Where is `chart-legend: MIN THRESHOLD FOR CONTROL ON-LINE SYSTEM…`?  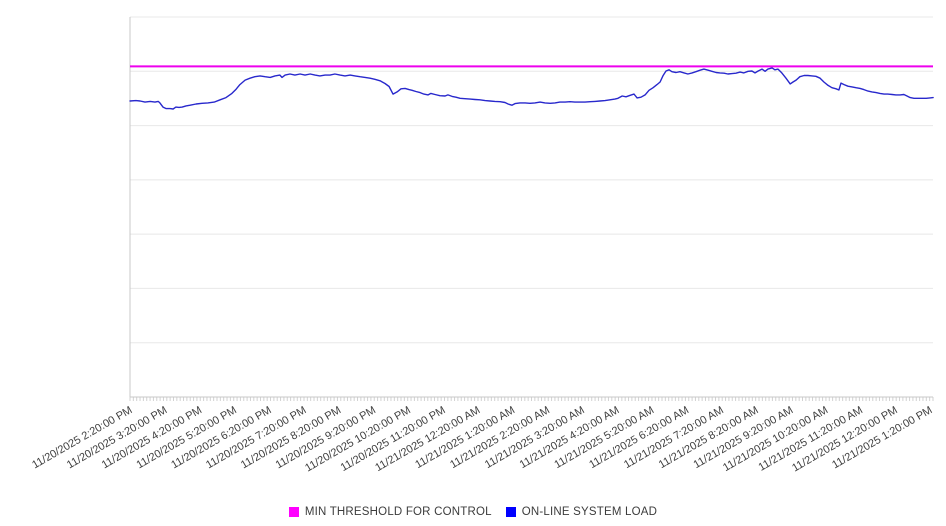 chart-legend: MIN THRESHOLD FOR CONTROL ON-LINE SYSTEM… is located at coordinates (473, 512).